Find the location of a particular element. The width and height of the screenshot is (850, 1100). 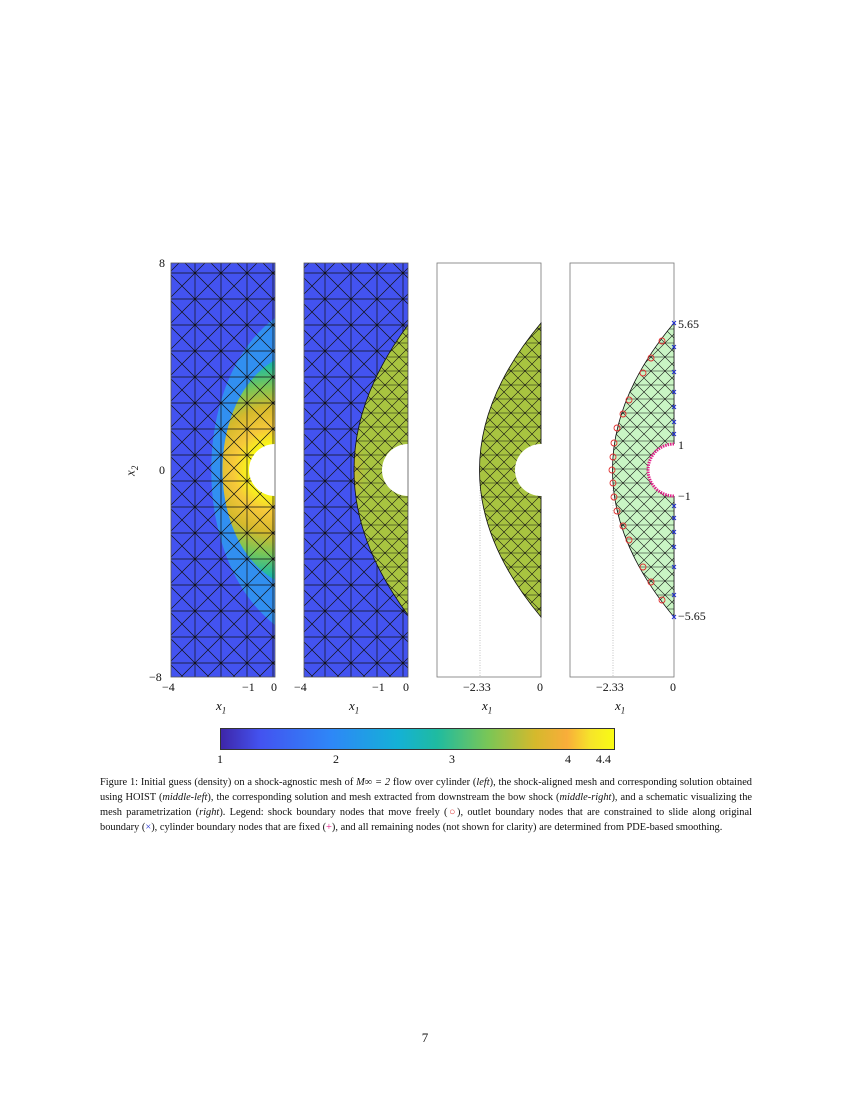

caption-label: Figure 1: is located at coordinates (119, 782).